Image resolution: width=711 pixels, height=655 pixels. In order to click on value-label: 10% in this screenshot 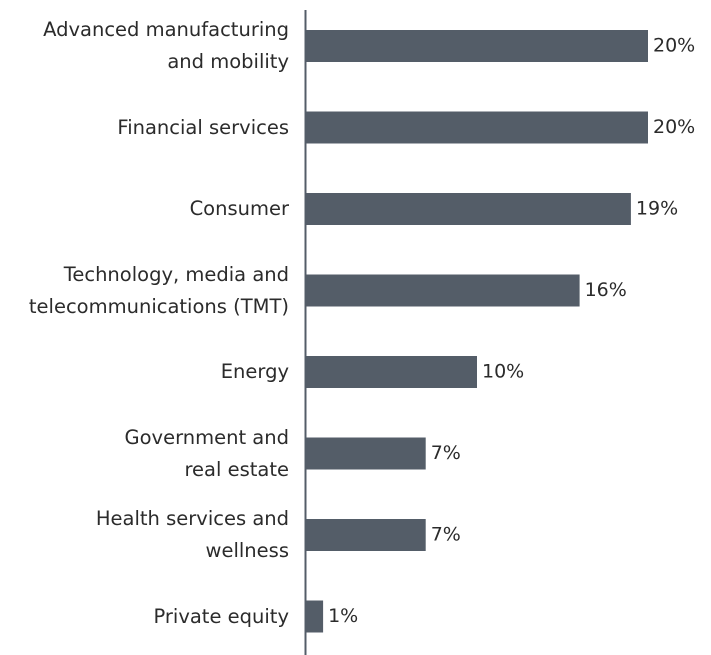, I will do `click(503, 372)`.